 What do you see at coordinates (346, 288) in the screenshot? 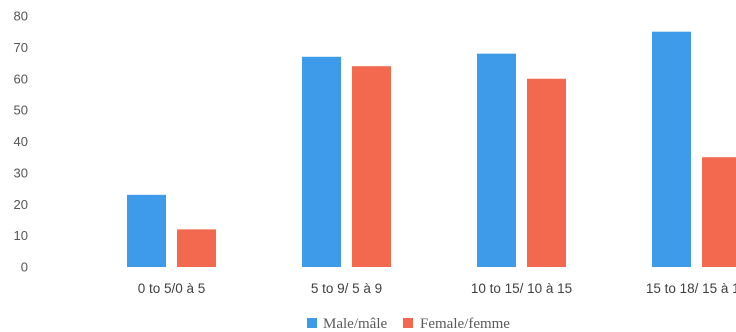
I see `category-label: 5 to 9/ 5 à 9` at bounding box center [346, 288].